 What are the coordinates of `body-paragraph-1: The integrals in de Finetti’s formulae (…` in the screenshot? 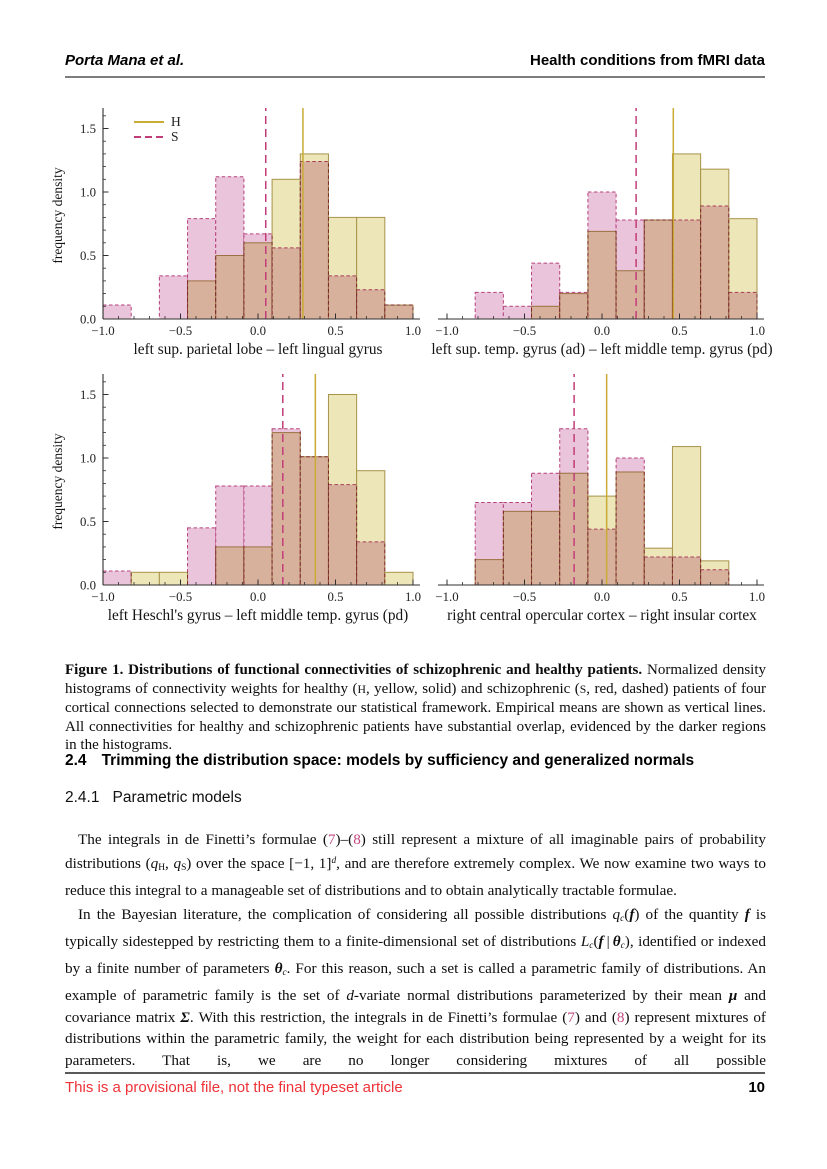 It's located at (415, 865).